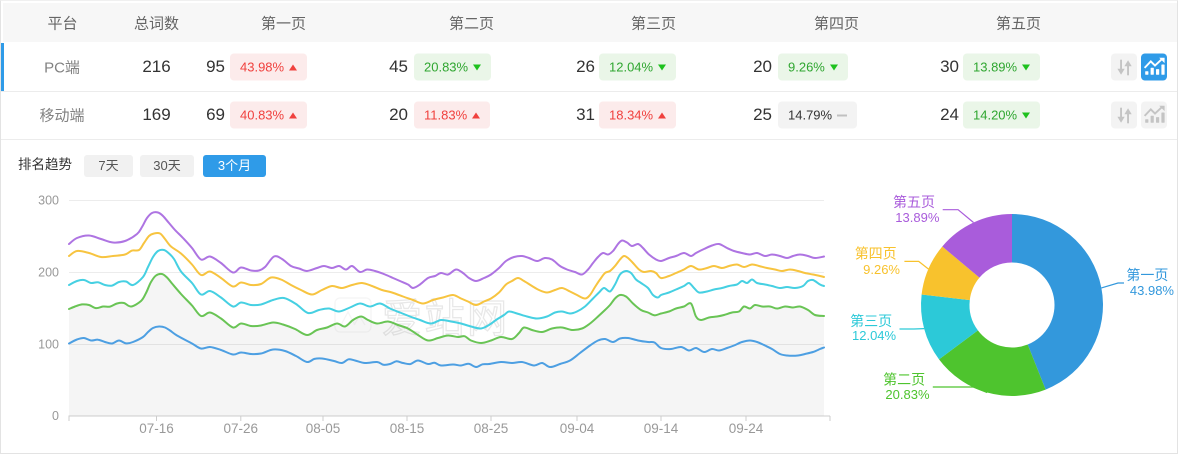 The image size is (1178, 454). What do you see at coordinates (55, 416) in the screenshot?
I see `svg-text: 0` at bounding box center [55, 416].